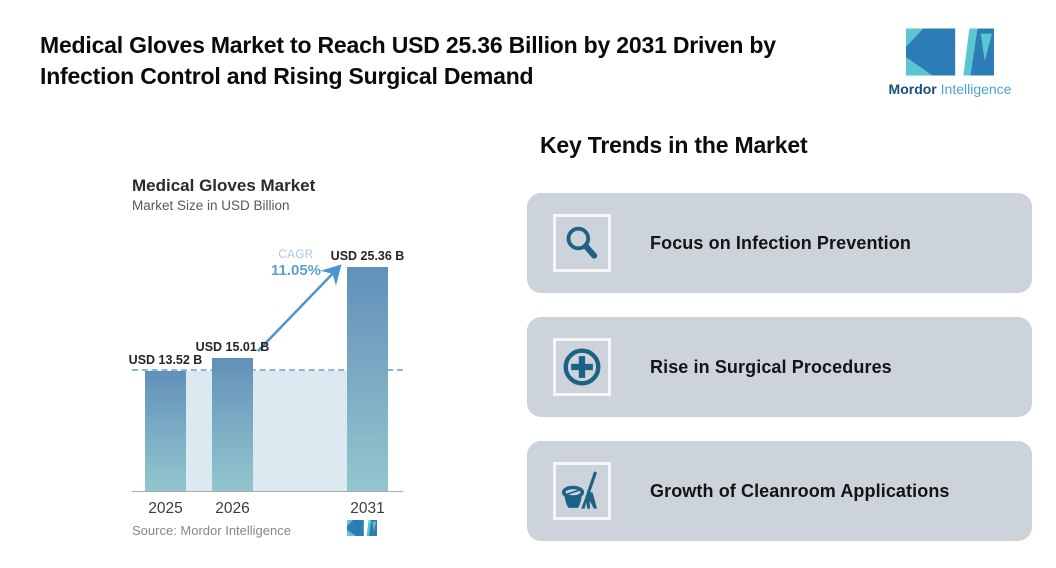 The image size is (1056, 568). I want to click on cagr-value: 11.05%, so click(296, 271).